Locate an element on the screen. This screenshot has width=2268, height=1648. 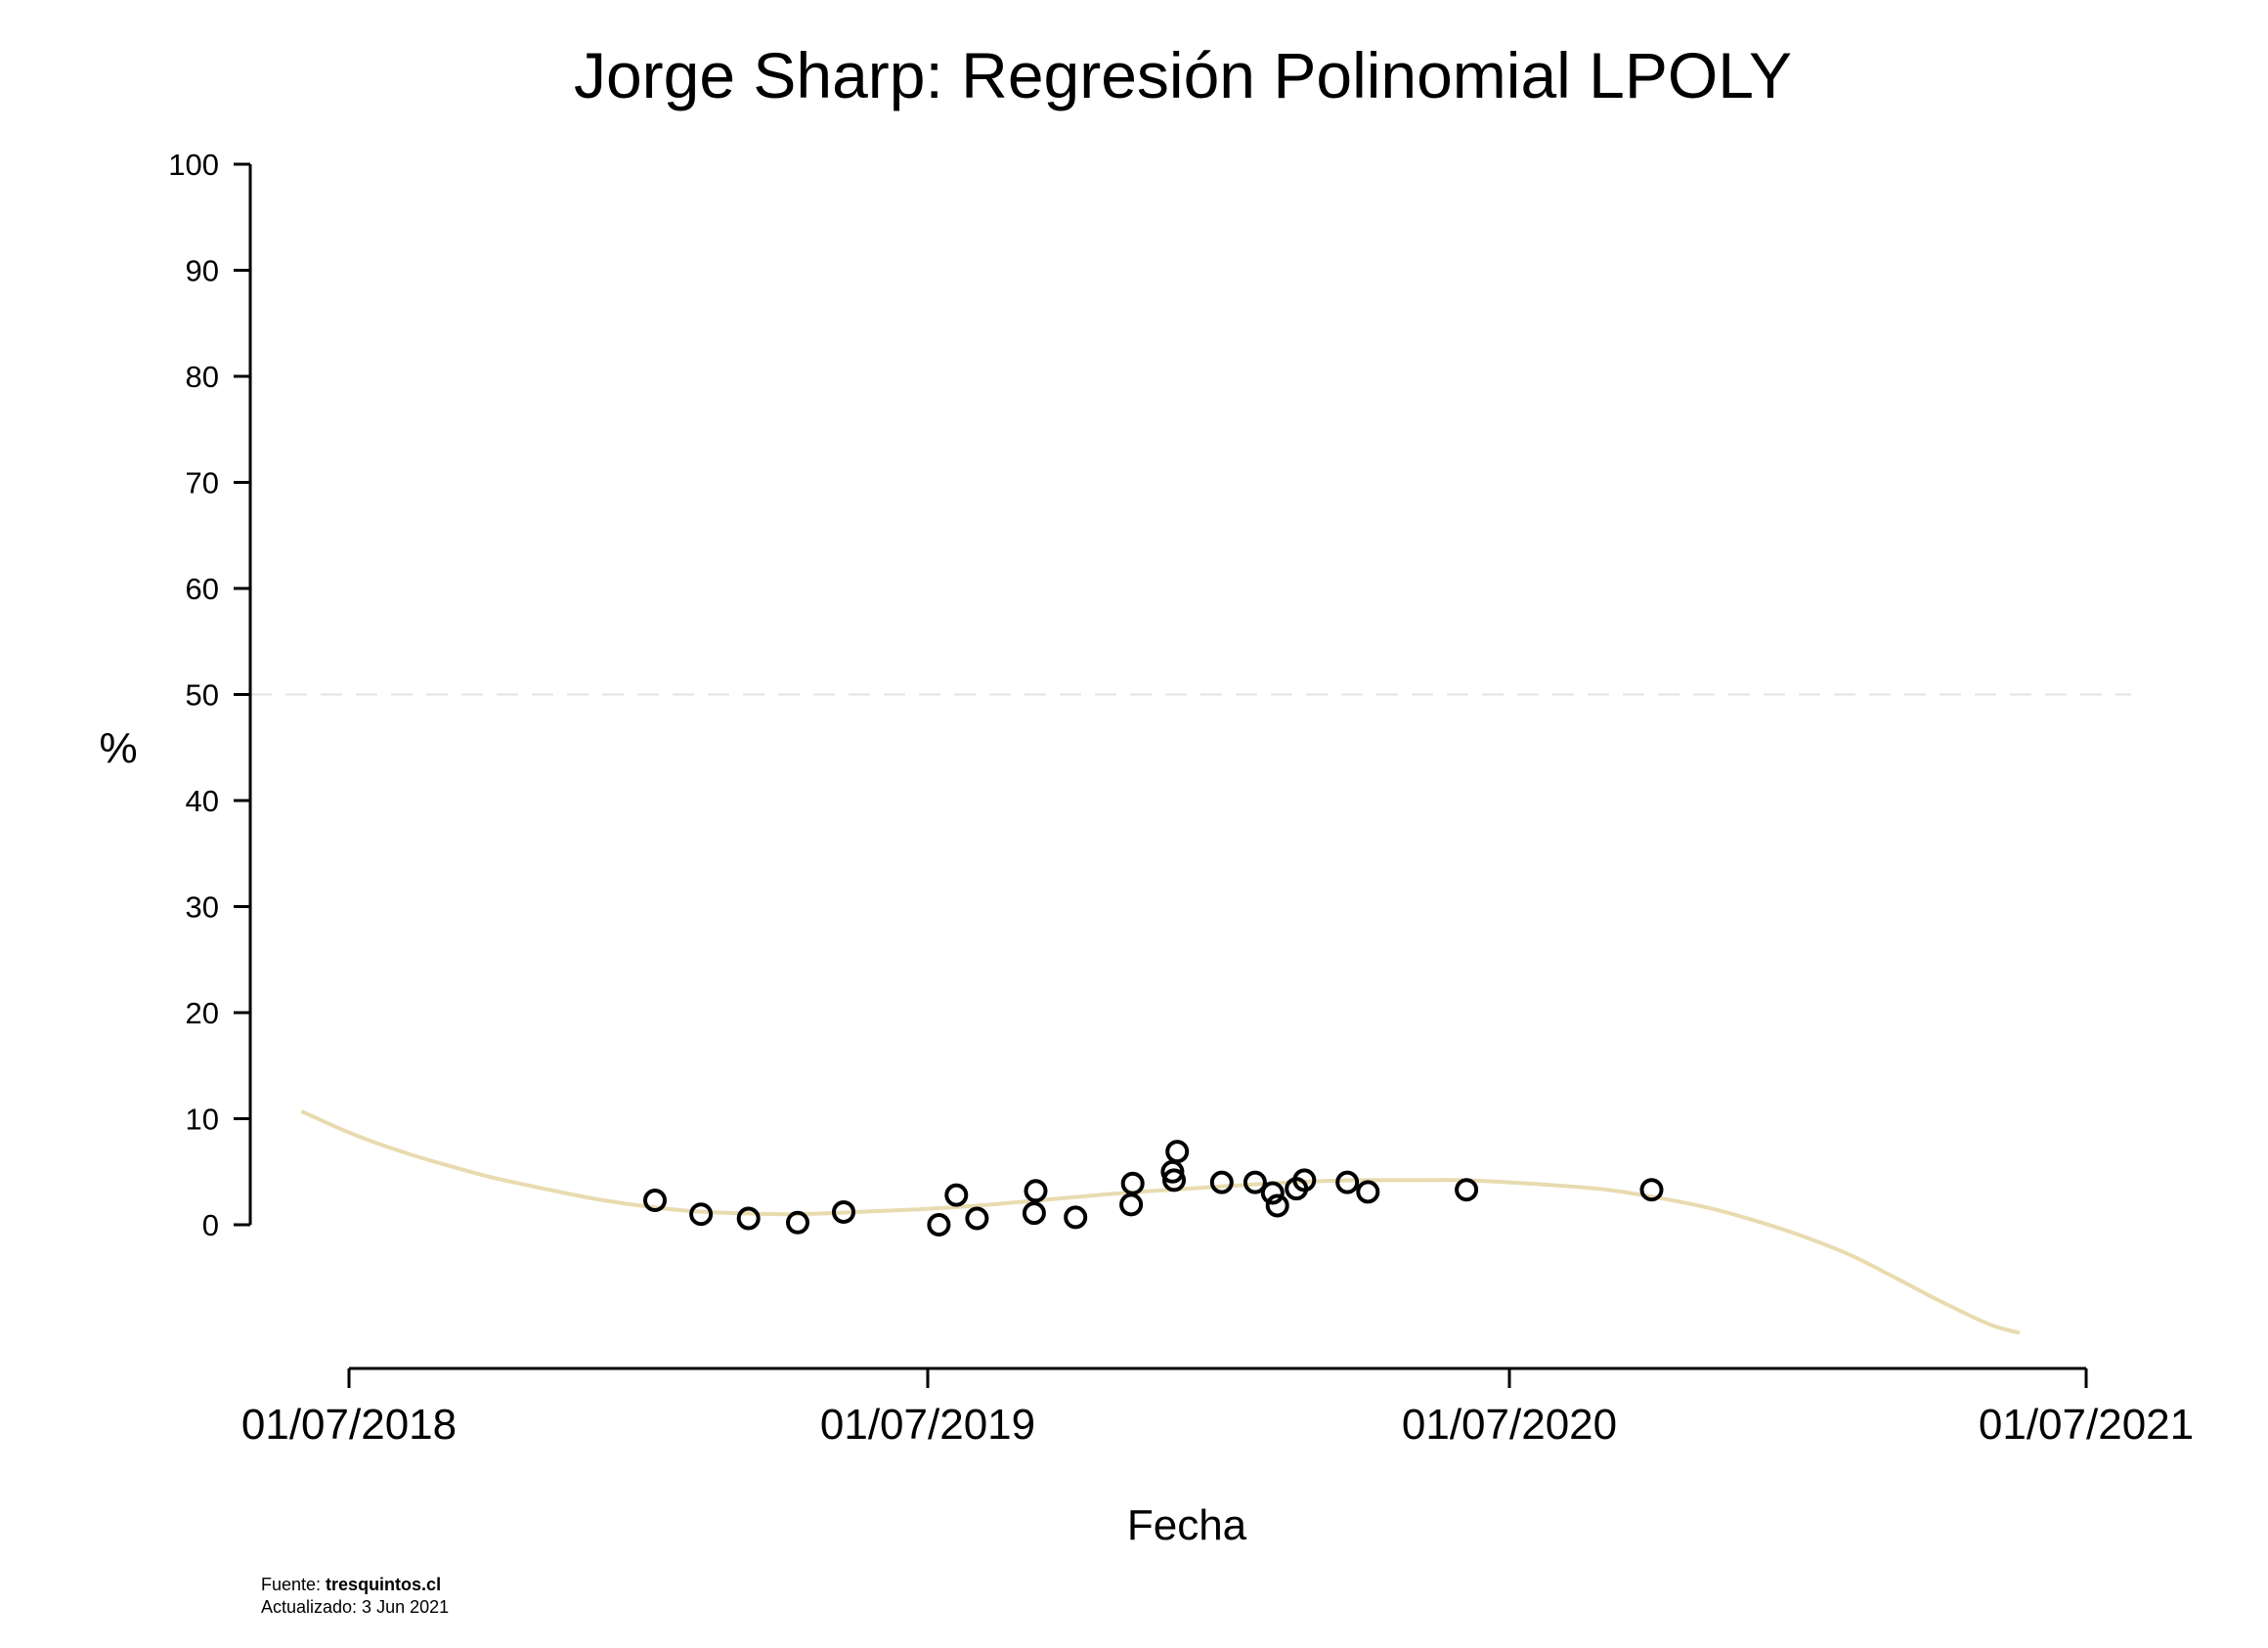
footer-source-name: tresquintos.cl is located at coordinates (383, 1584).